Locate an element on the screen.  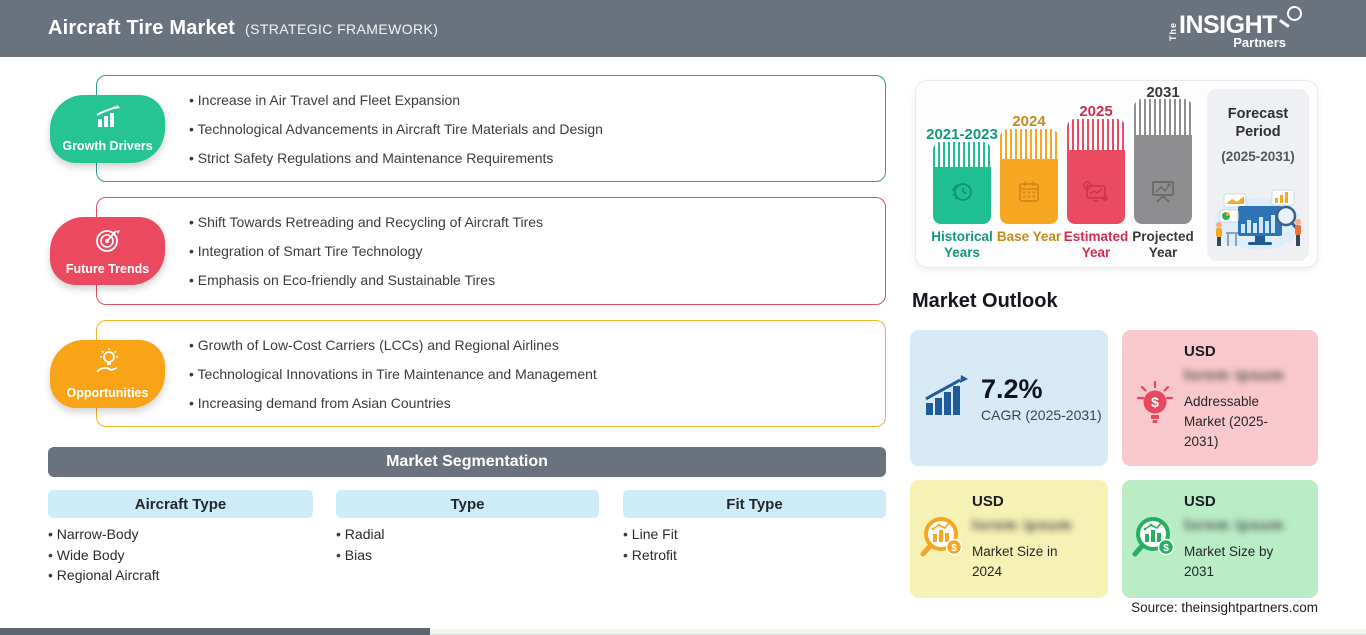
cagr-bar-chart-icon is located at coordinates (947, 398).